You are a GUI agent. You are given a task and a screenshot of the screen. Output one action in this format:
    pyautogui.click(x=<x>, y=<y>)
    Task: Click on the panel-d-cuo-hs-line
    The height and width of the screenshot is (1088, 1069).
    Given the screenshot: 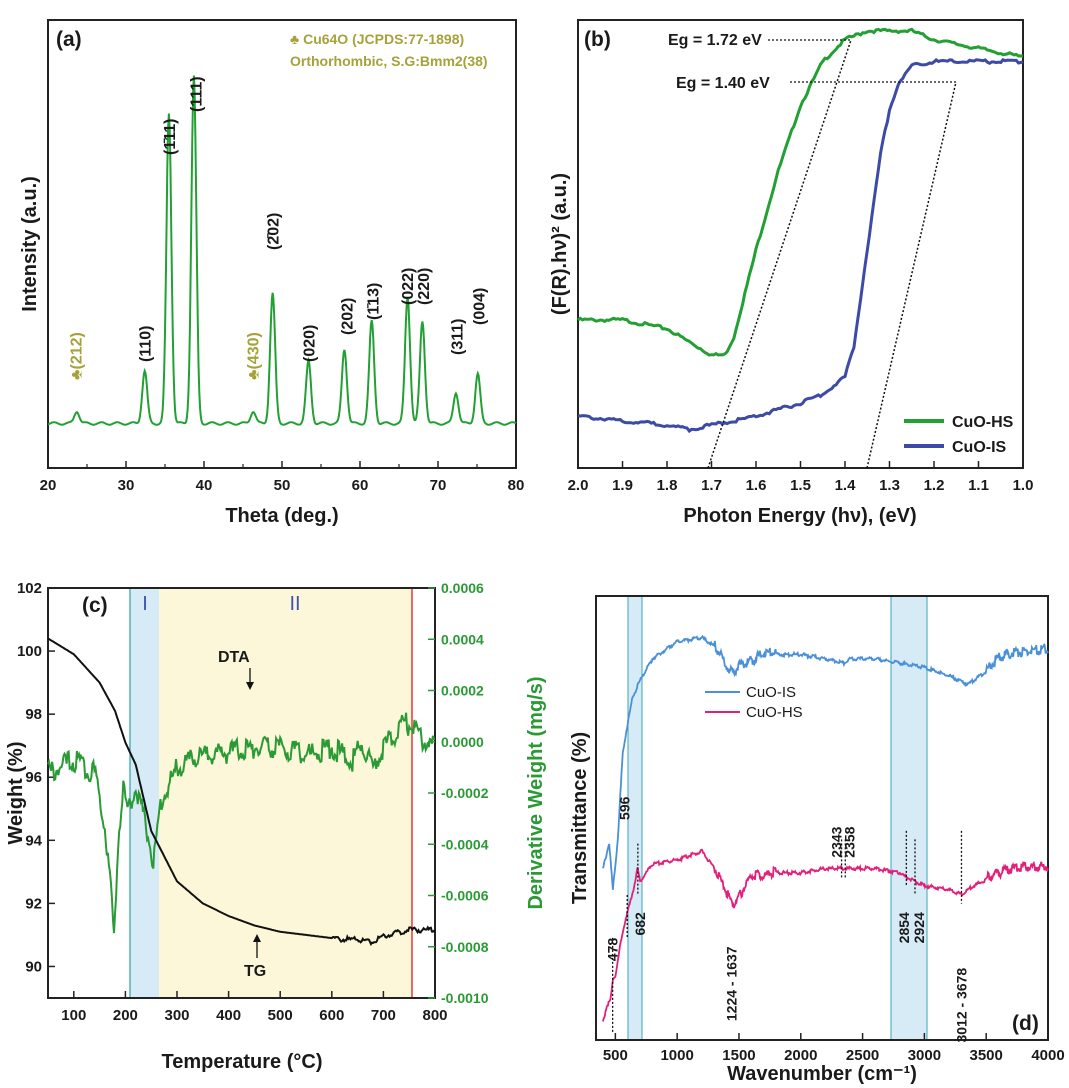 What is the action you would take?
    pyautogui.click(x=825, y=935)
    